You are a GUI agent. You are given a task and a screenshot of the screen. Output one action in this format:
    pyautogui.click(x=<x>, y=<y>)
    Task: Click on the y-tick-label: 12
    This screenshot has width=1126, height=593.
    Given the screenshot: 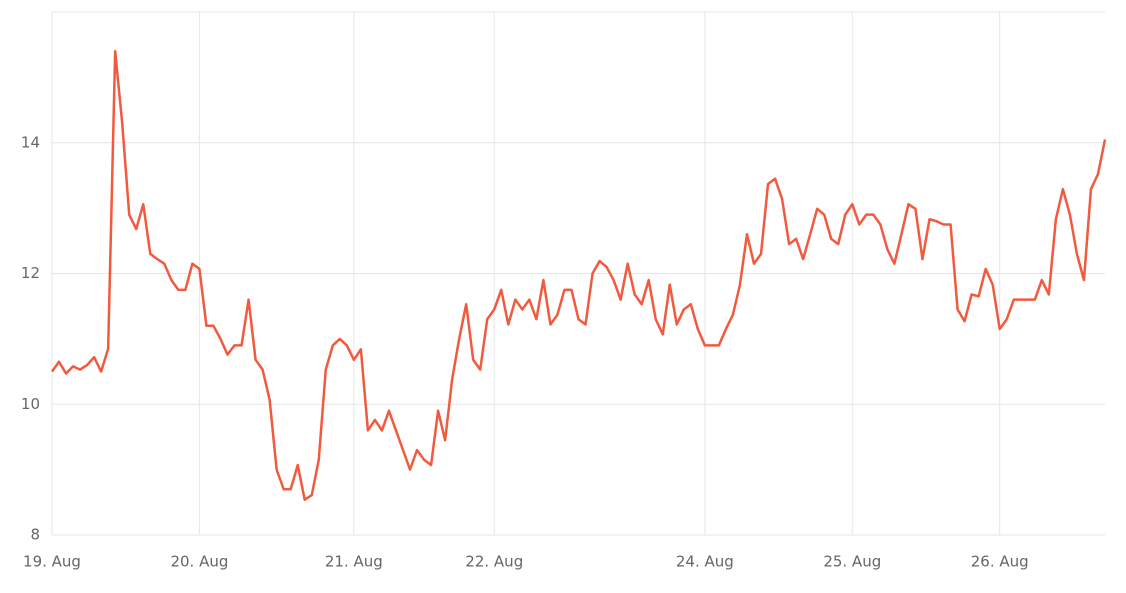 What is the action you would take?
    pyautogui.click(x=30, y=273)
    